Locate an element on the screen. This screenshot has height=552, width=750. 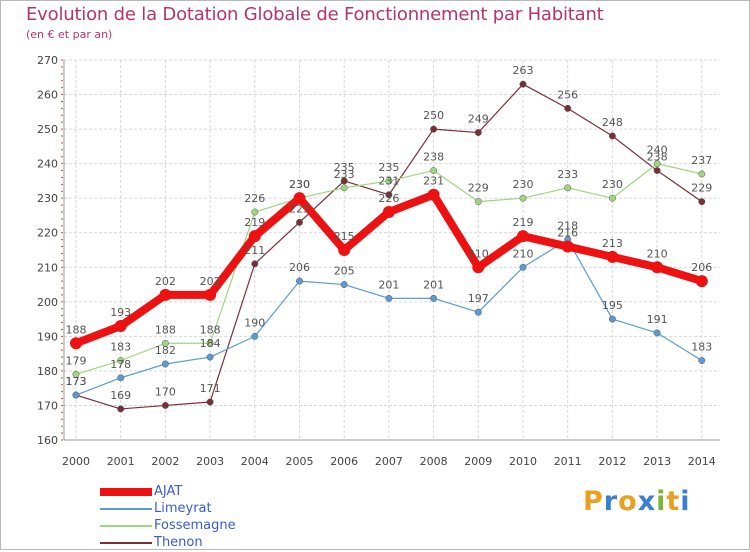
data-label-limeyrat: 183 is located at coordinates (701, 347).